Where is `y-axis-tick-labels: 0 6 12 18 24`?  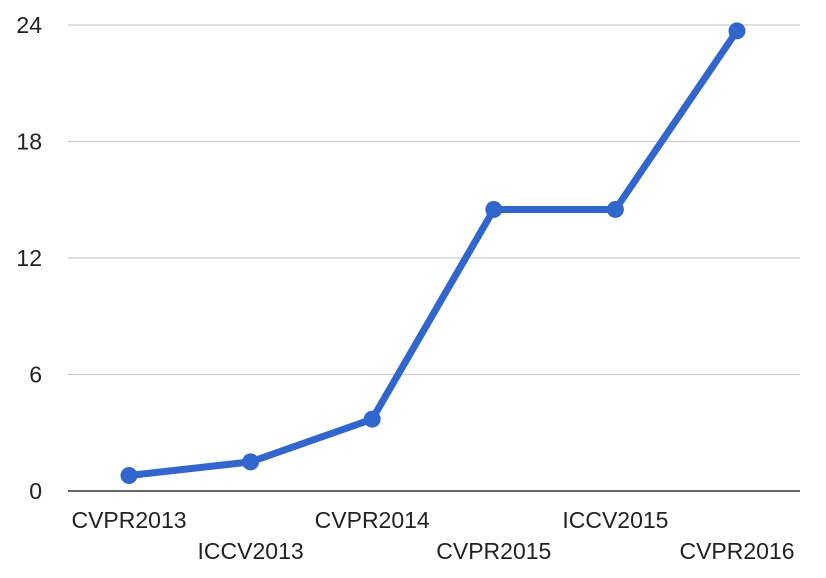
y-axis-tick-labels: 0 6 12 18 24 is located at coordinates (29, 258).